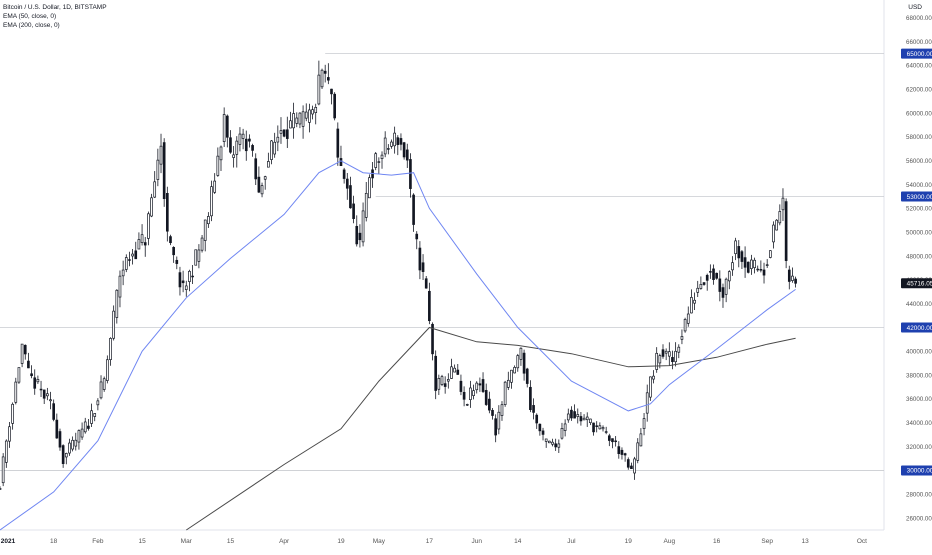 The image size is (932, 555). Describe the element at coordinates (919, 399) in the screenshot. I see `y-tick-label: 36000.00` at that location.